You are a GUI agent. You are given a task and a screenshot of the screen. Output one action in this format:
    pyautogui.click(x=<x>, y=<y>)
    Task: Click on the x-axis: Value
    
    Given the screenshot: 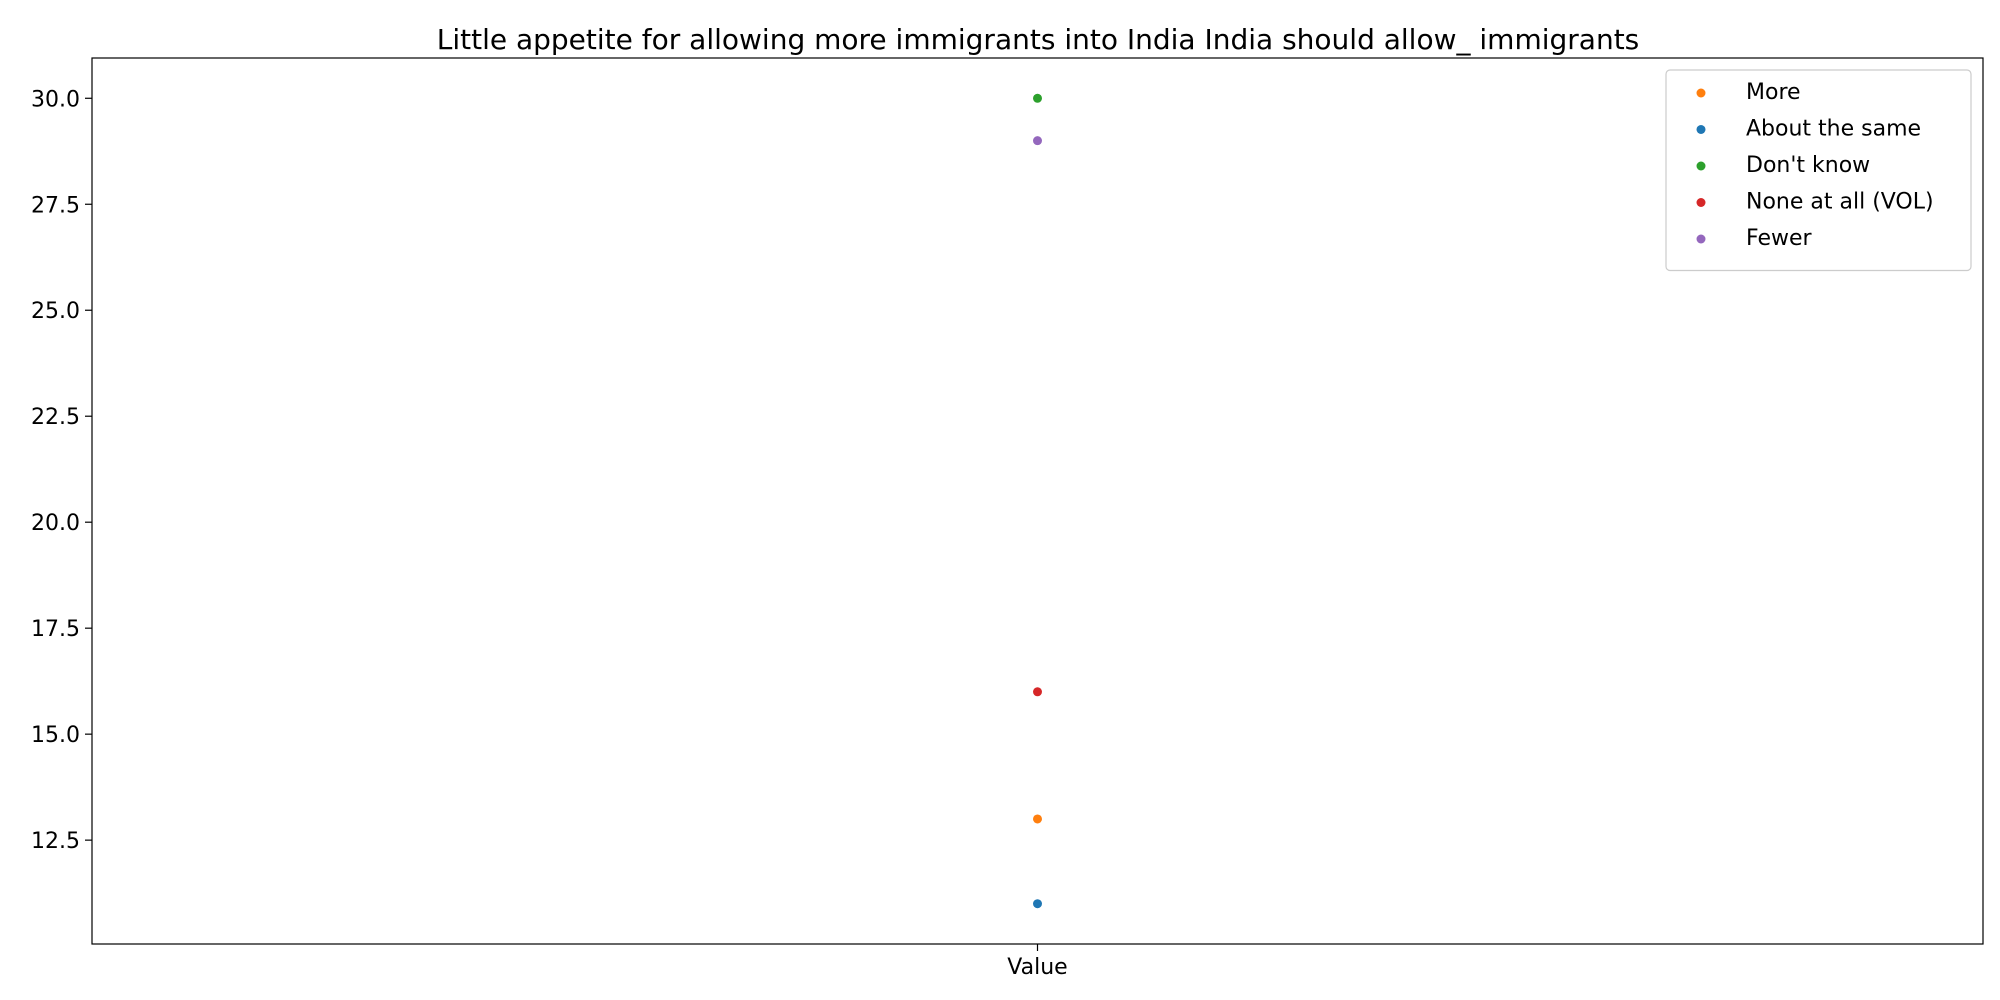 What is the action you would take?
    pyautogui.click(x=1037, y=962)
    